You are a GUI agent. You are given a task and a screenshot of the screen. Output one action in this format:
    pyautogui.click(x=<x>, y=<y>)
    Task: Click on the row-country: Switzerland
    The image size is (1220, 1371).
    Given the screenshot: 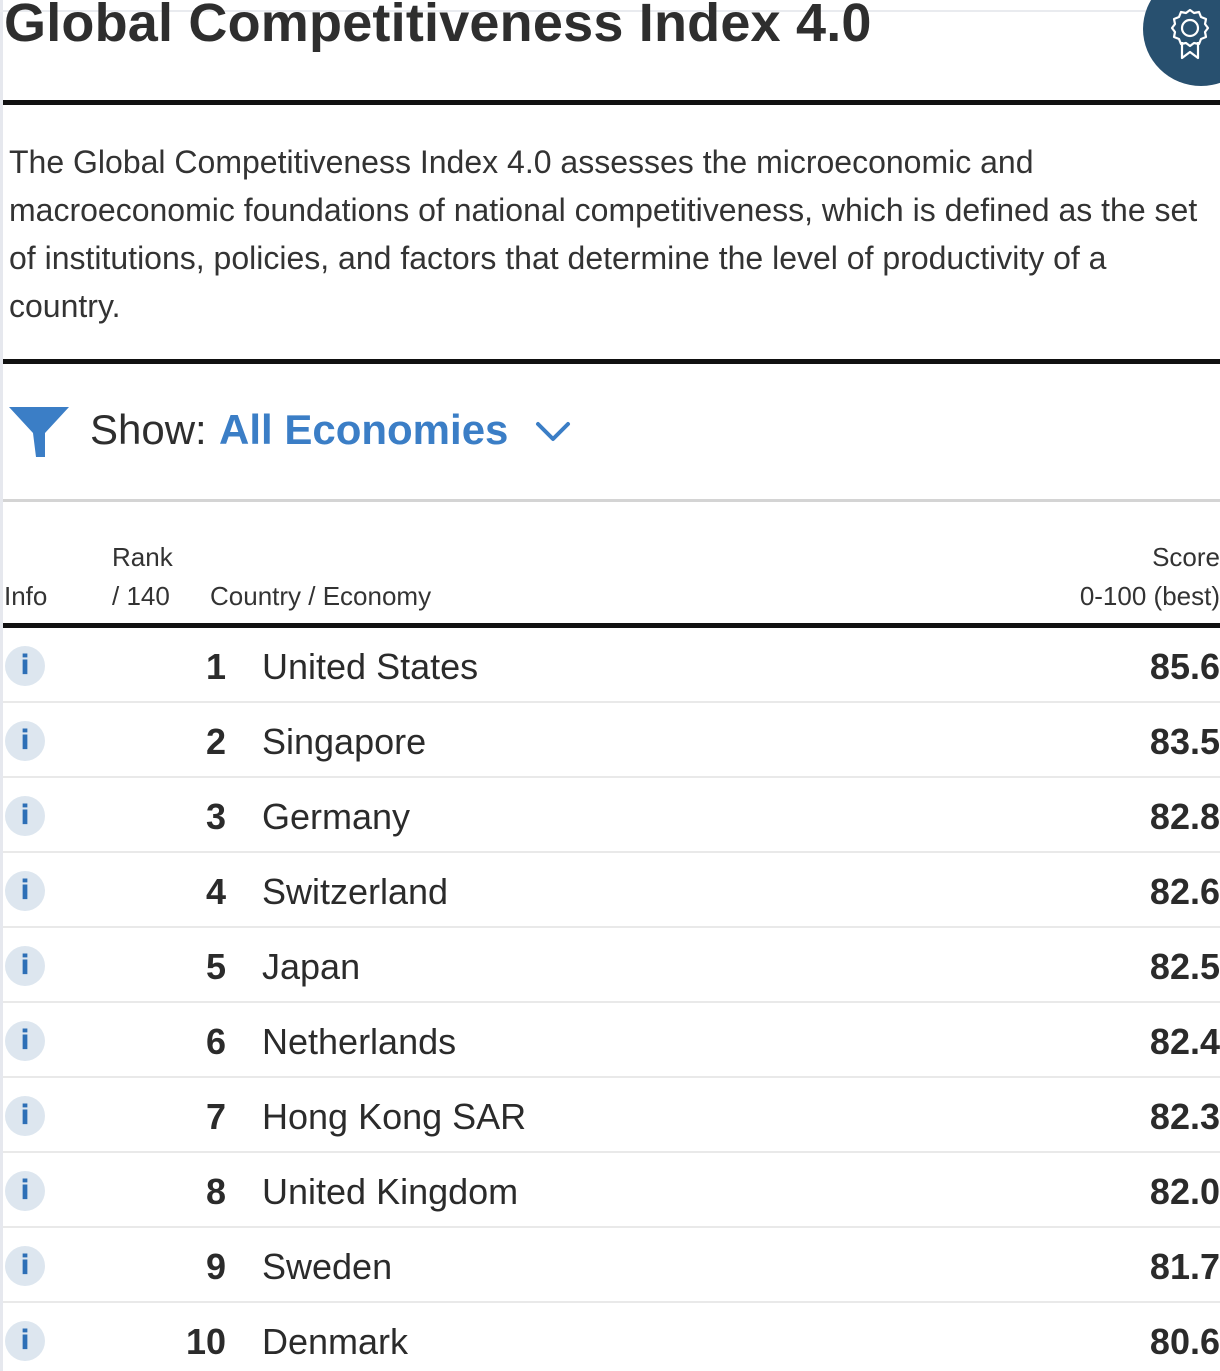 What is the action you would take?
    pyautogui.click(x=355, y=891)
    